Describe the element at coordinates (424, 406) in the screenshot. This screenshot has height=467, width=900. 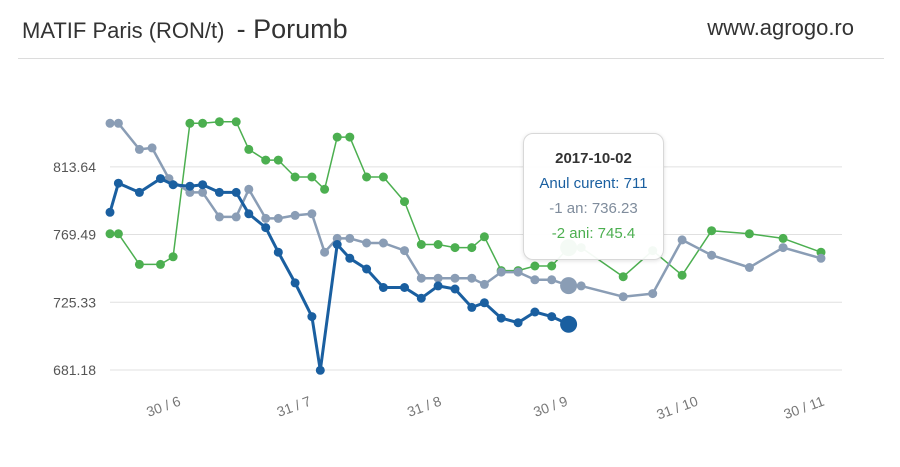
I see `x-tick-label: 31 / 8` at that location.